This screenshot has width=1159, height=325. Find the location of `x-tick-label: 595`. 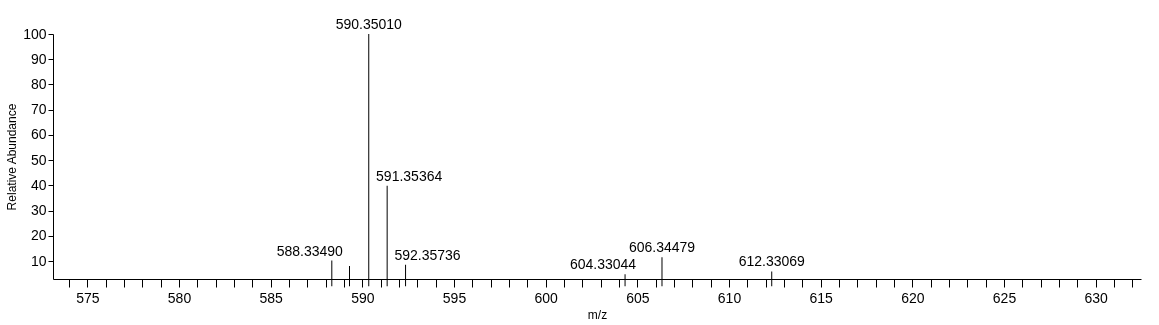

x-tick-label: 595 is located at coordinates (454, 297).